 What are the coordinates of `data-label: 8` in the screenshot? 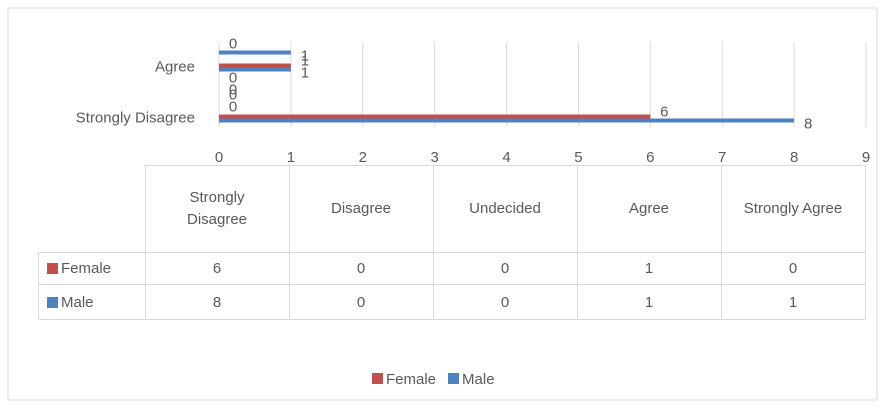 It's located at (808, 123).